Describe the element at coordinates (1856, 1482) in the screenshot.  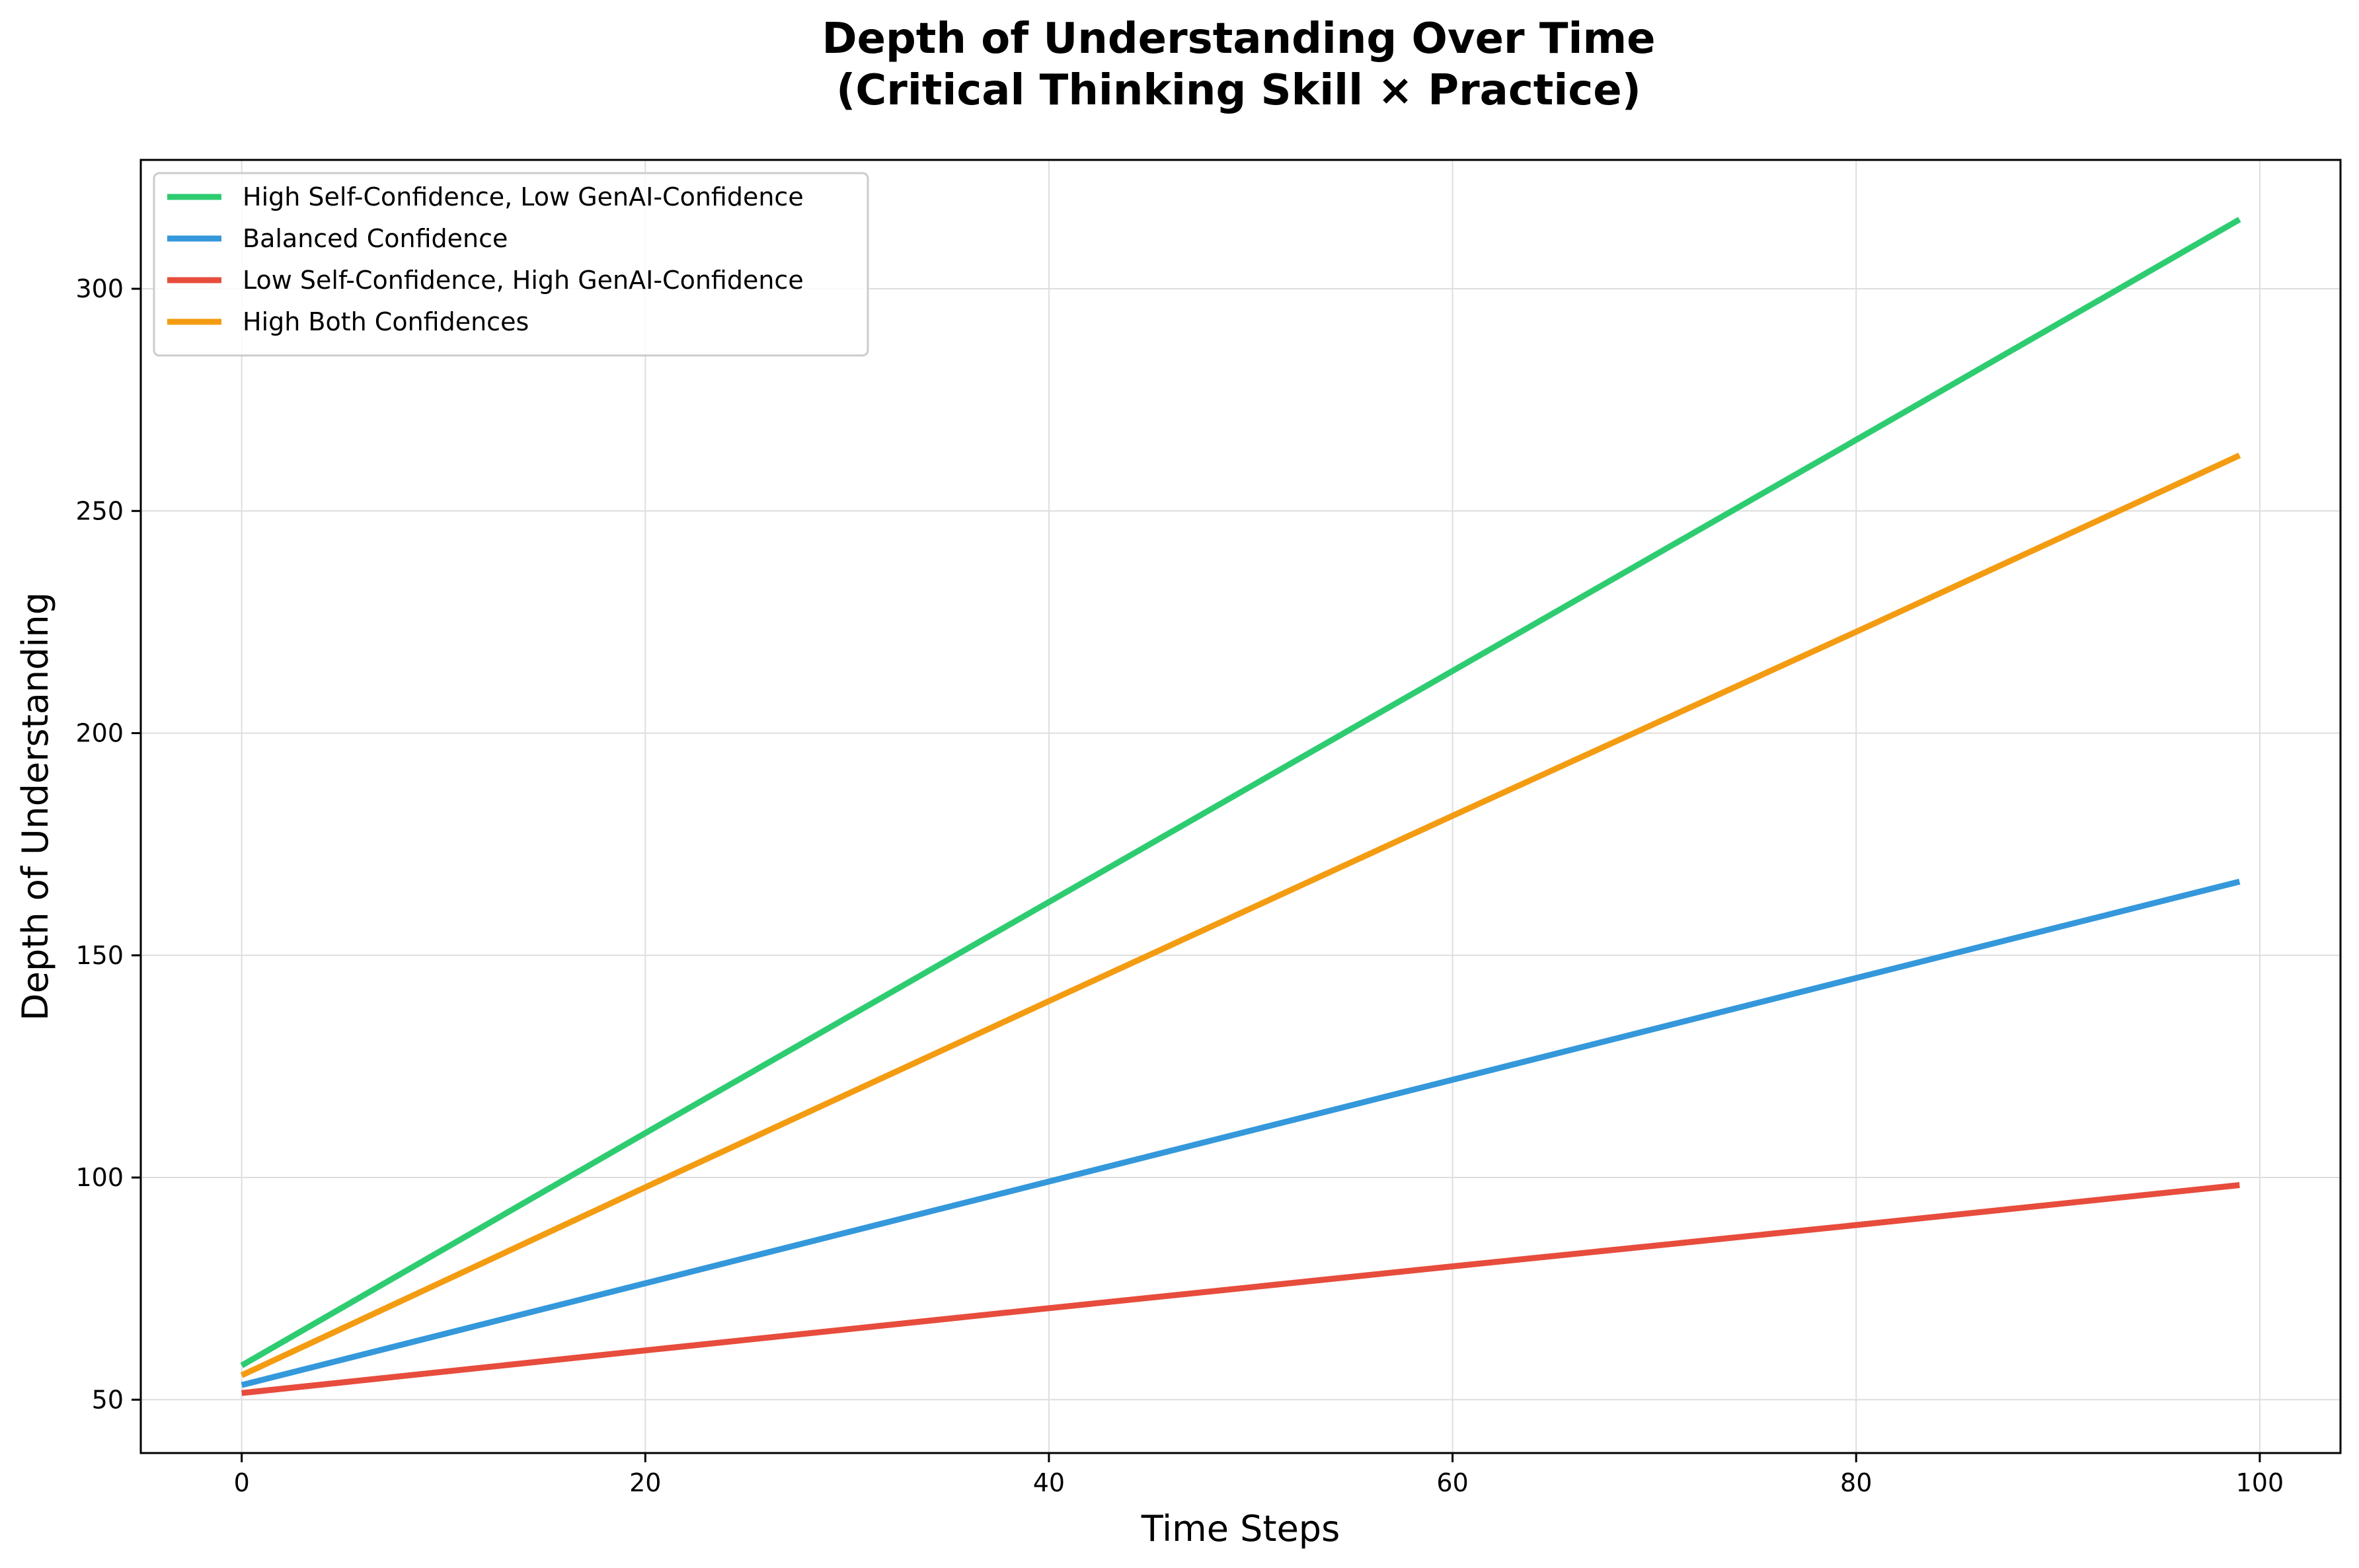
I see `x-tick-label: 80` at that location.